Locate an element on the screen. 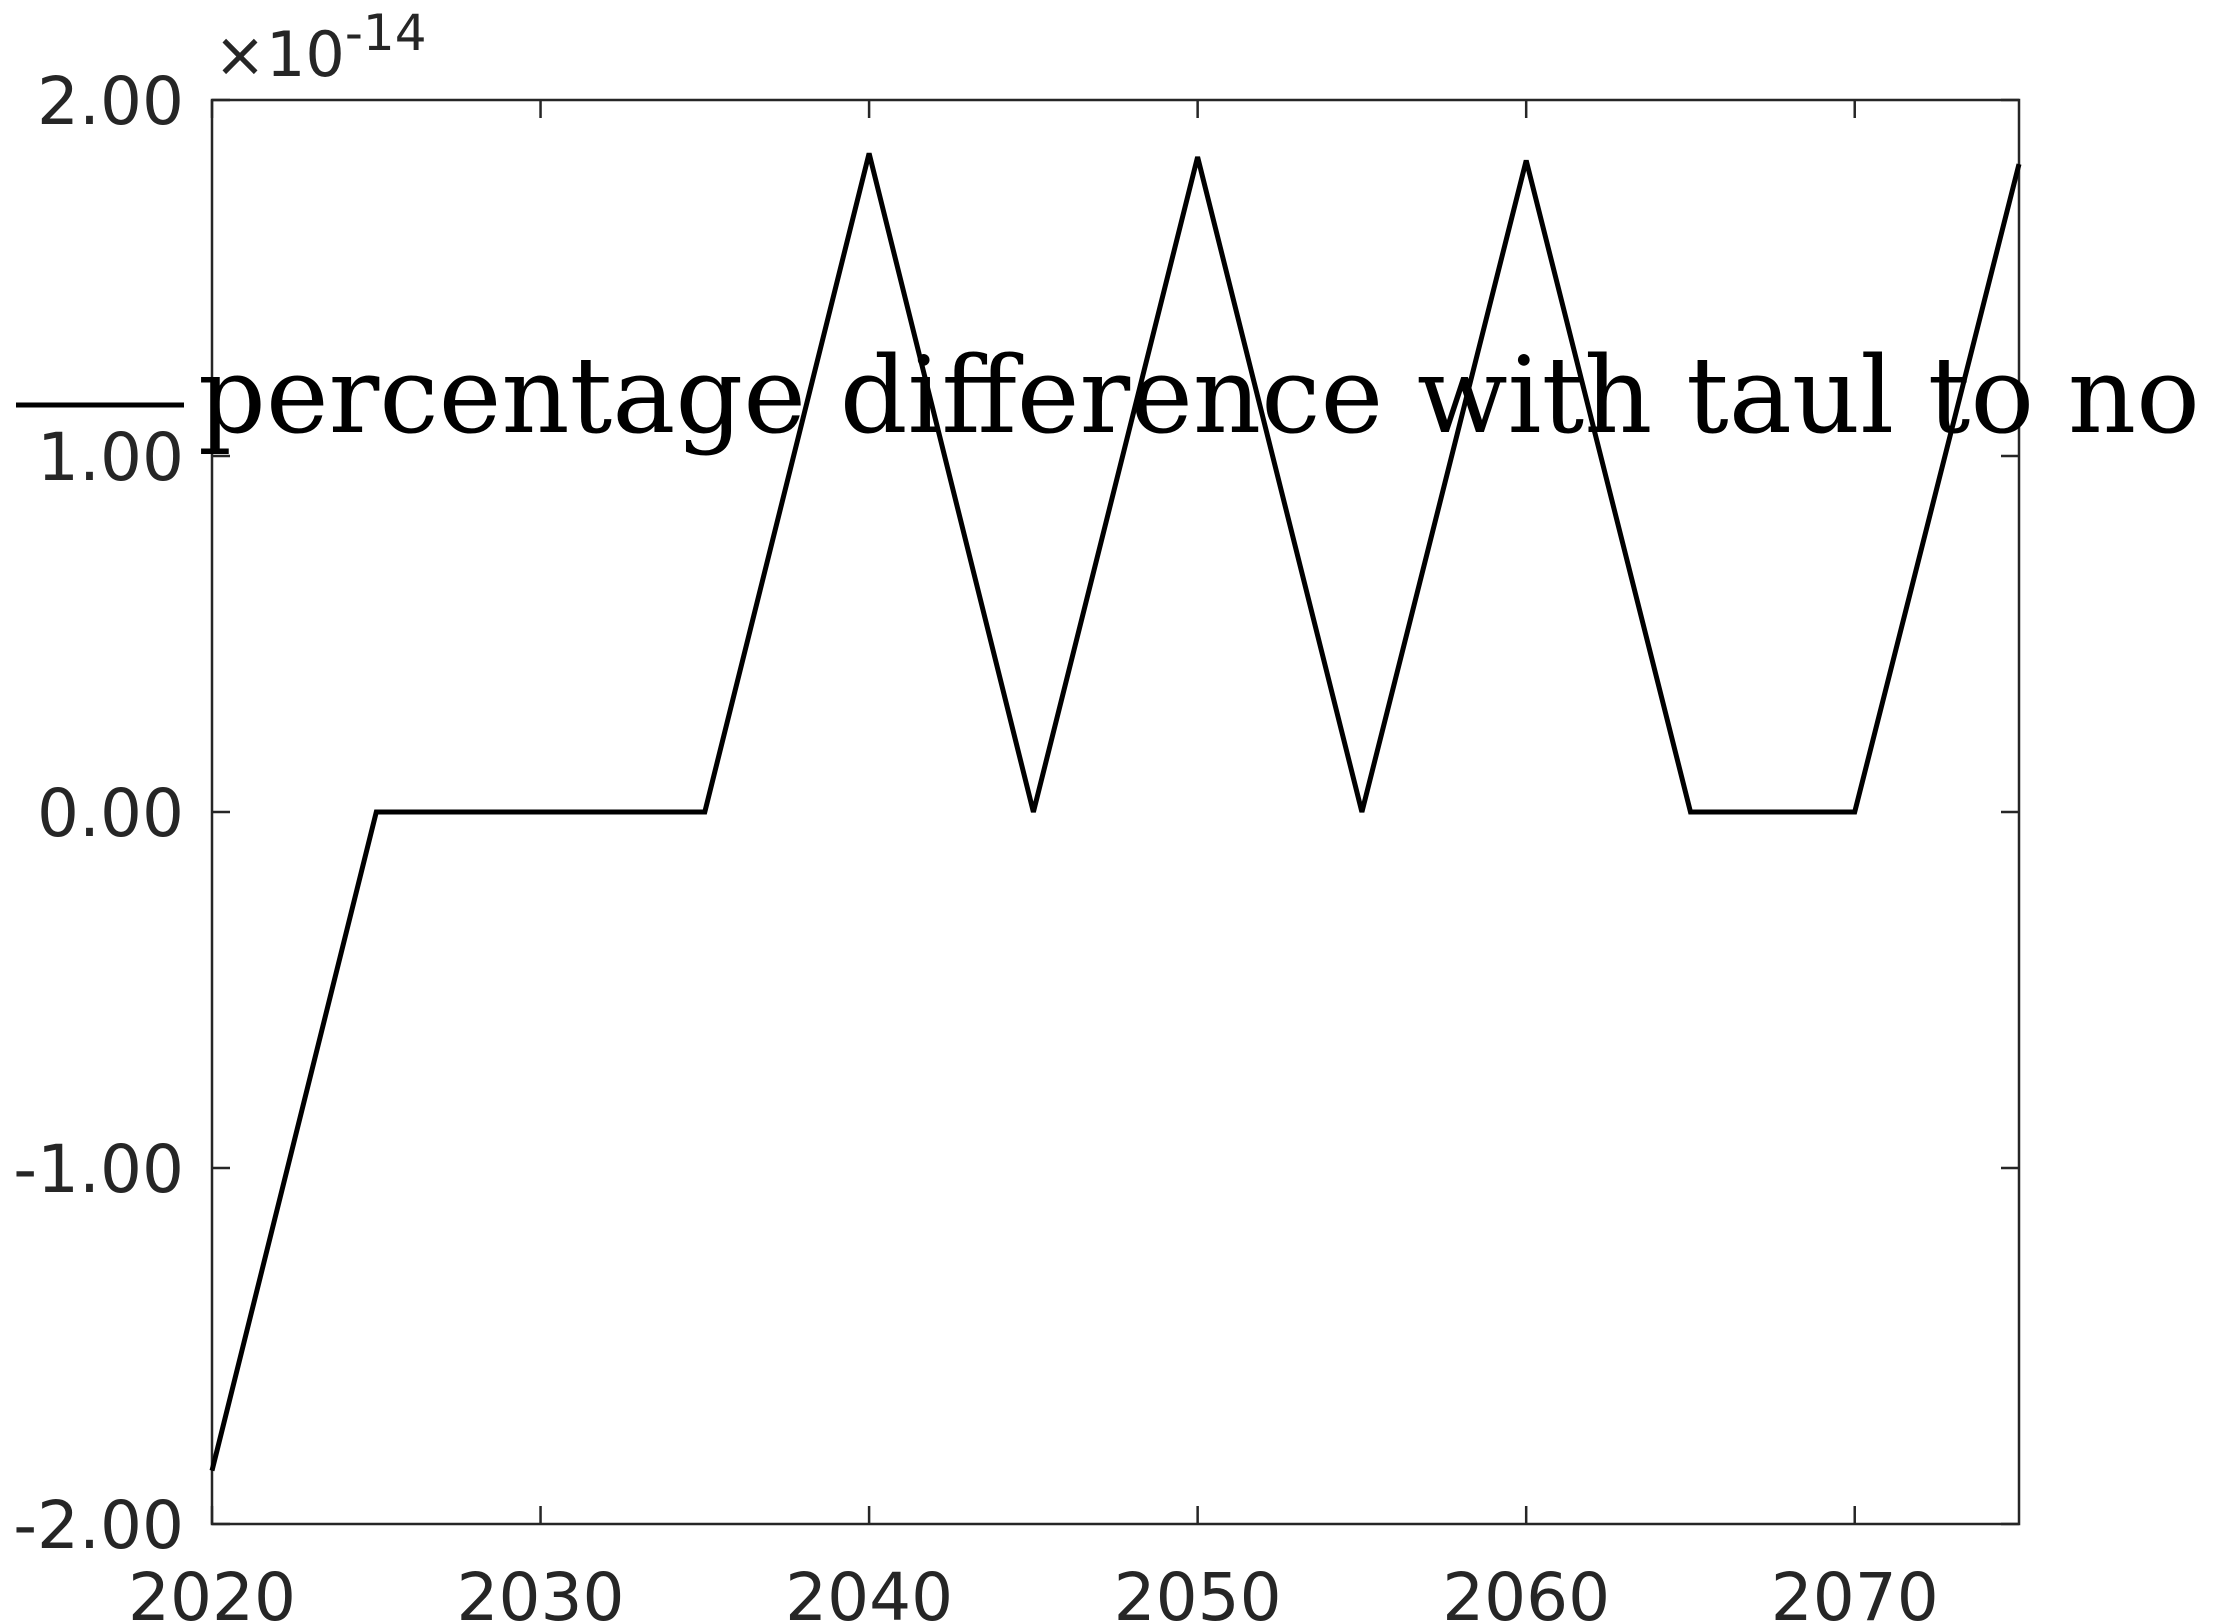 The width and height of the screenshot is (2214, 1622). y-tick-label: 2.00 is located at coordinates (110, 101).